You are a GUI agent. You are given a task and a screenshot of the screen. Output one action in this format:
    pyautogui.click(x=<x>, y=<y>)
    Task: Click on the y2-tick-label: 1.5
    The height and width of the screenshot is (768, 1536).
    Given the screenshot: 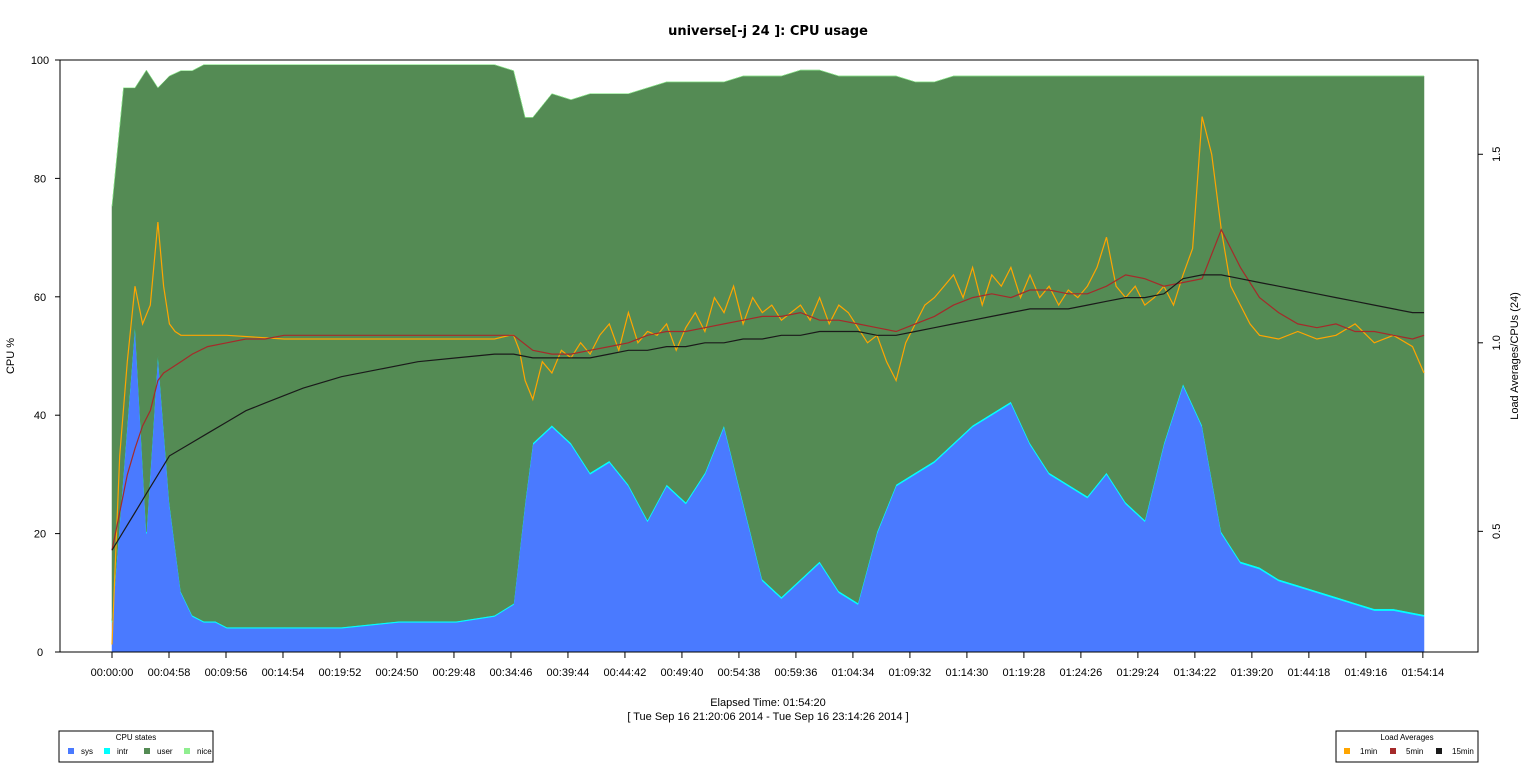 What is the action you would take?
    pyautogui.click(x=1497, y=154)
    